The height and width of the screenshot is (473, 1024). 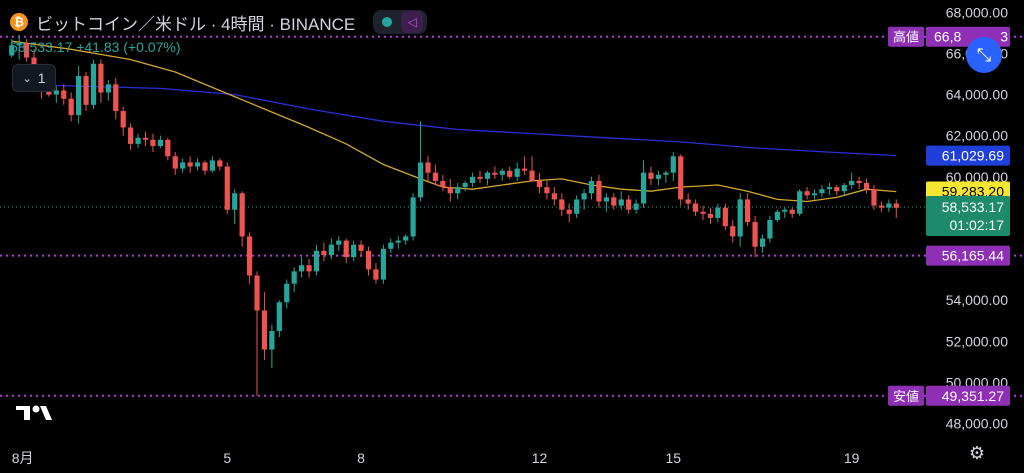 What do you see at coordinates (984, 55) in the screenshot?
I see `collapse-arrows-icon: ⤡` at bounding box center [984, 55].